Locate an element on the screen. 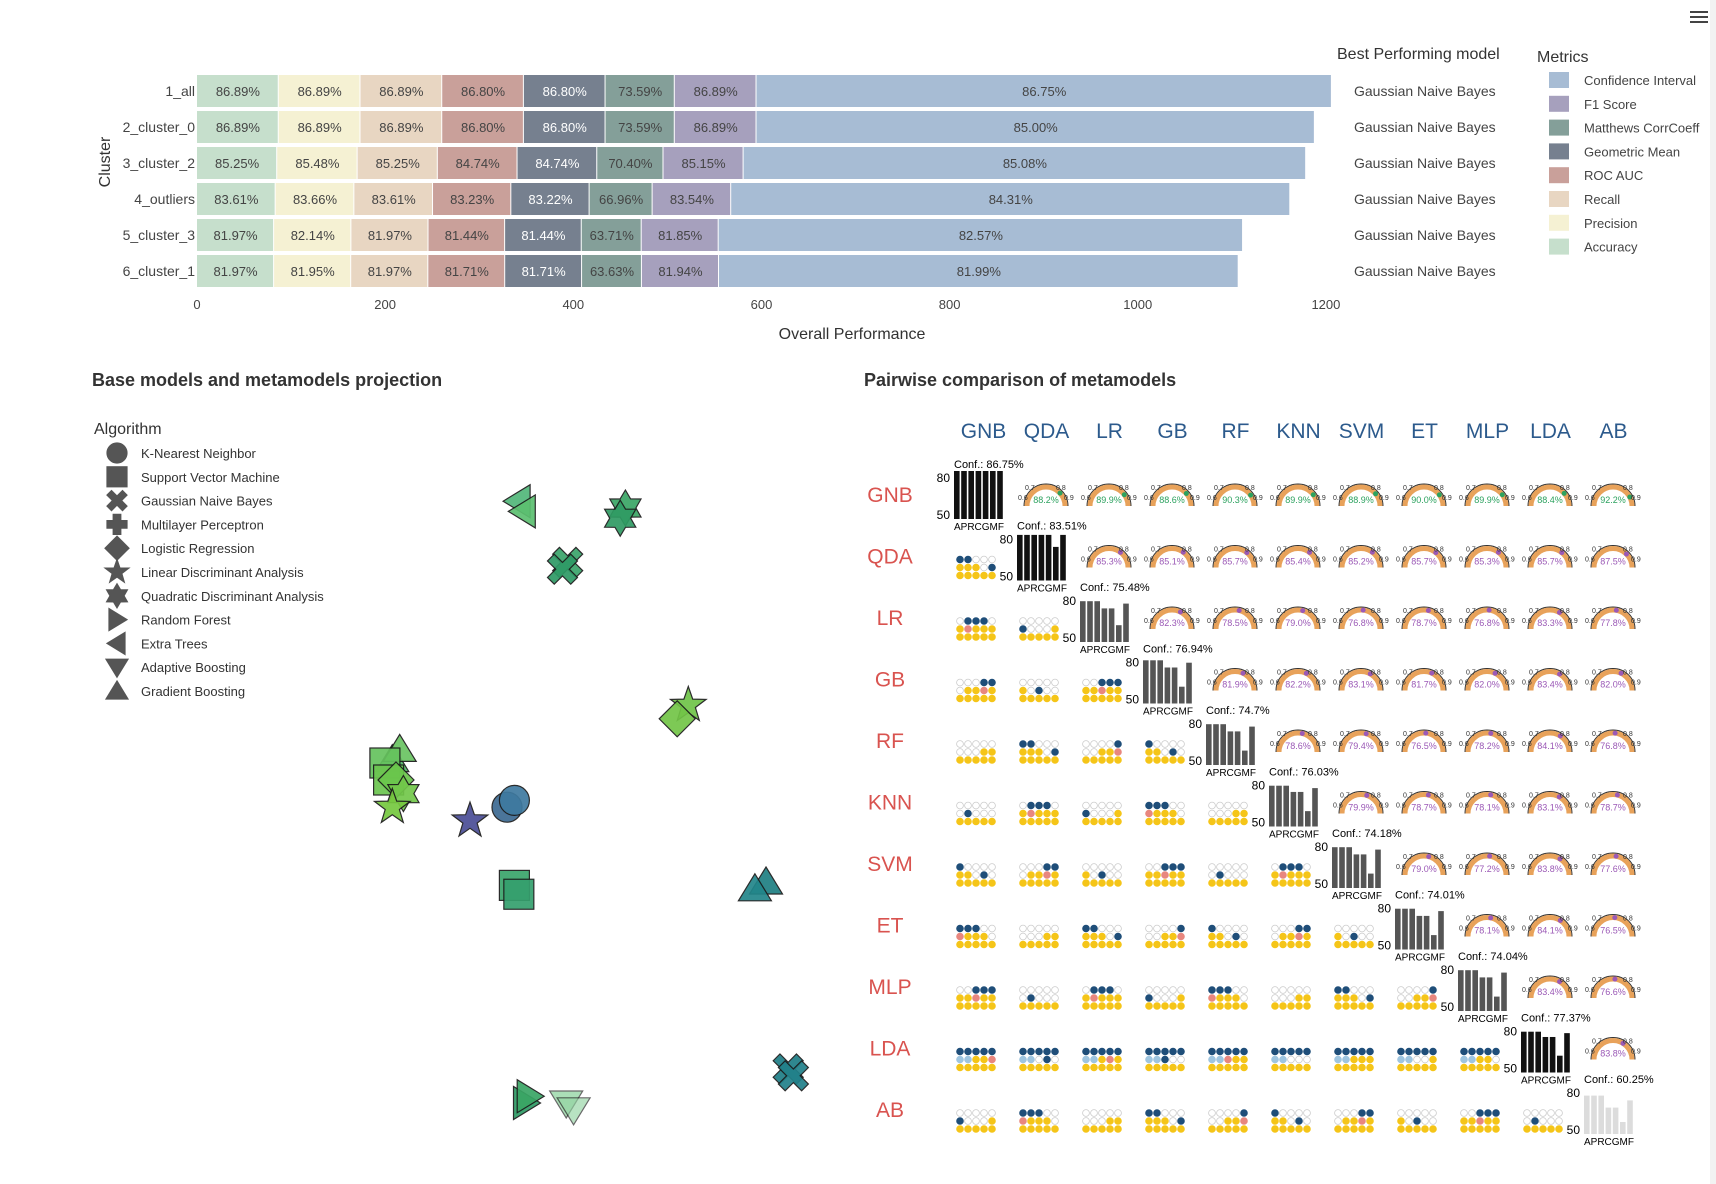 The width and height of the screenshot is (1716, 1184). bar-data-label: 73.59% is located at coordinates (640, 91).